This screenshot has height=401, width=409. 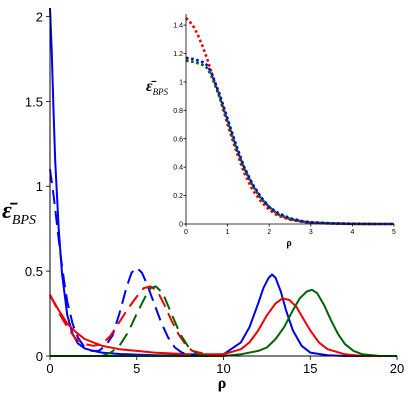 I want to click on main-y-axis-label: ε̄BPS, so click(x=19, y=213).